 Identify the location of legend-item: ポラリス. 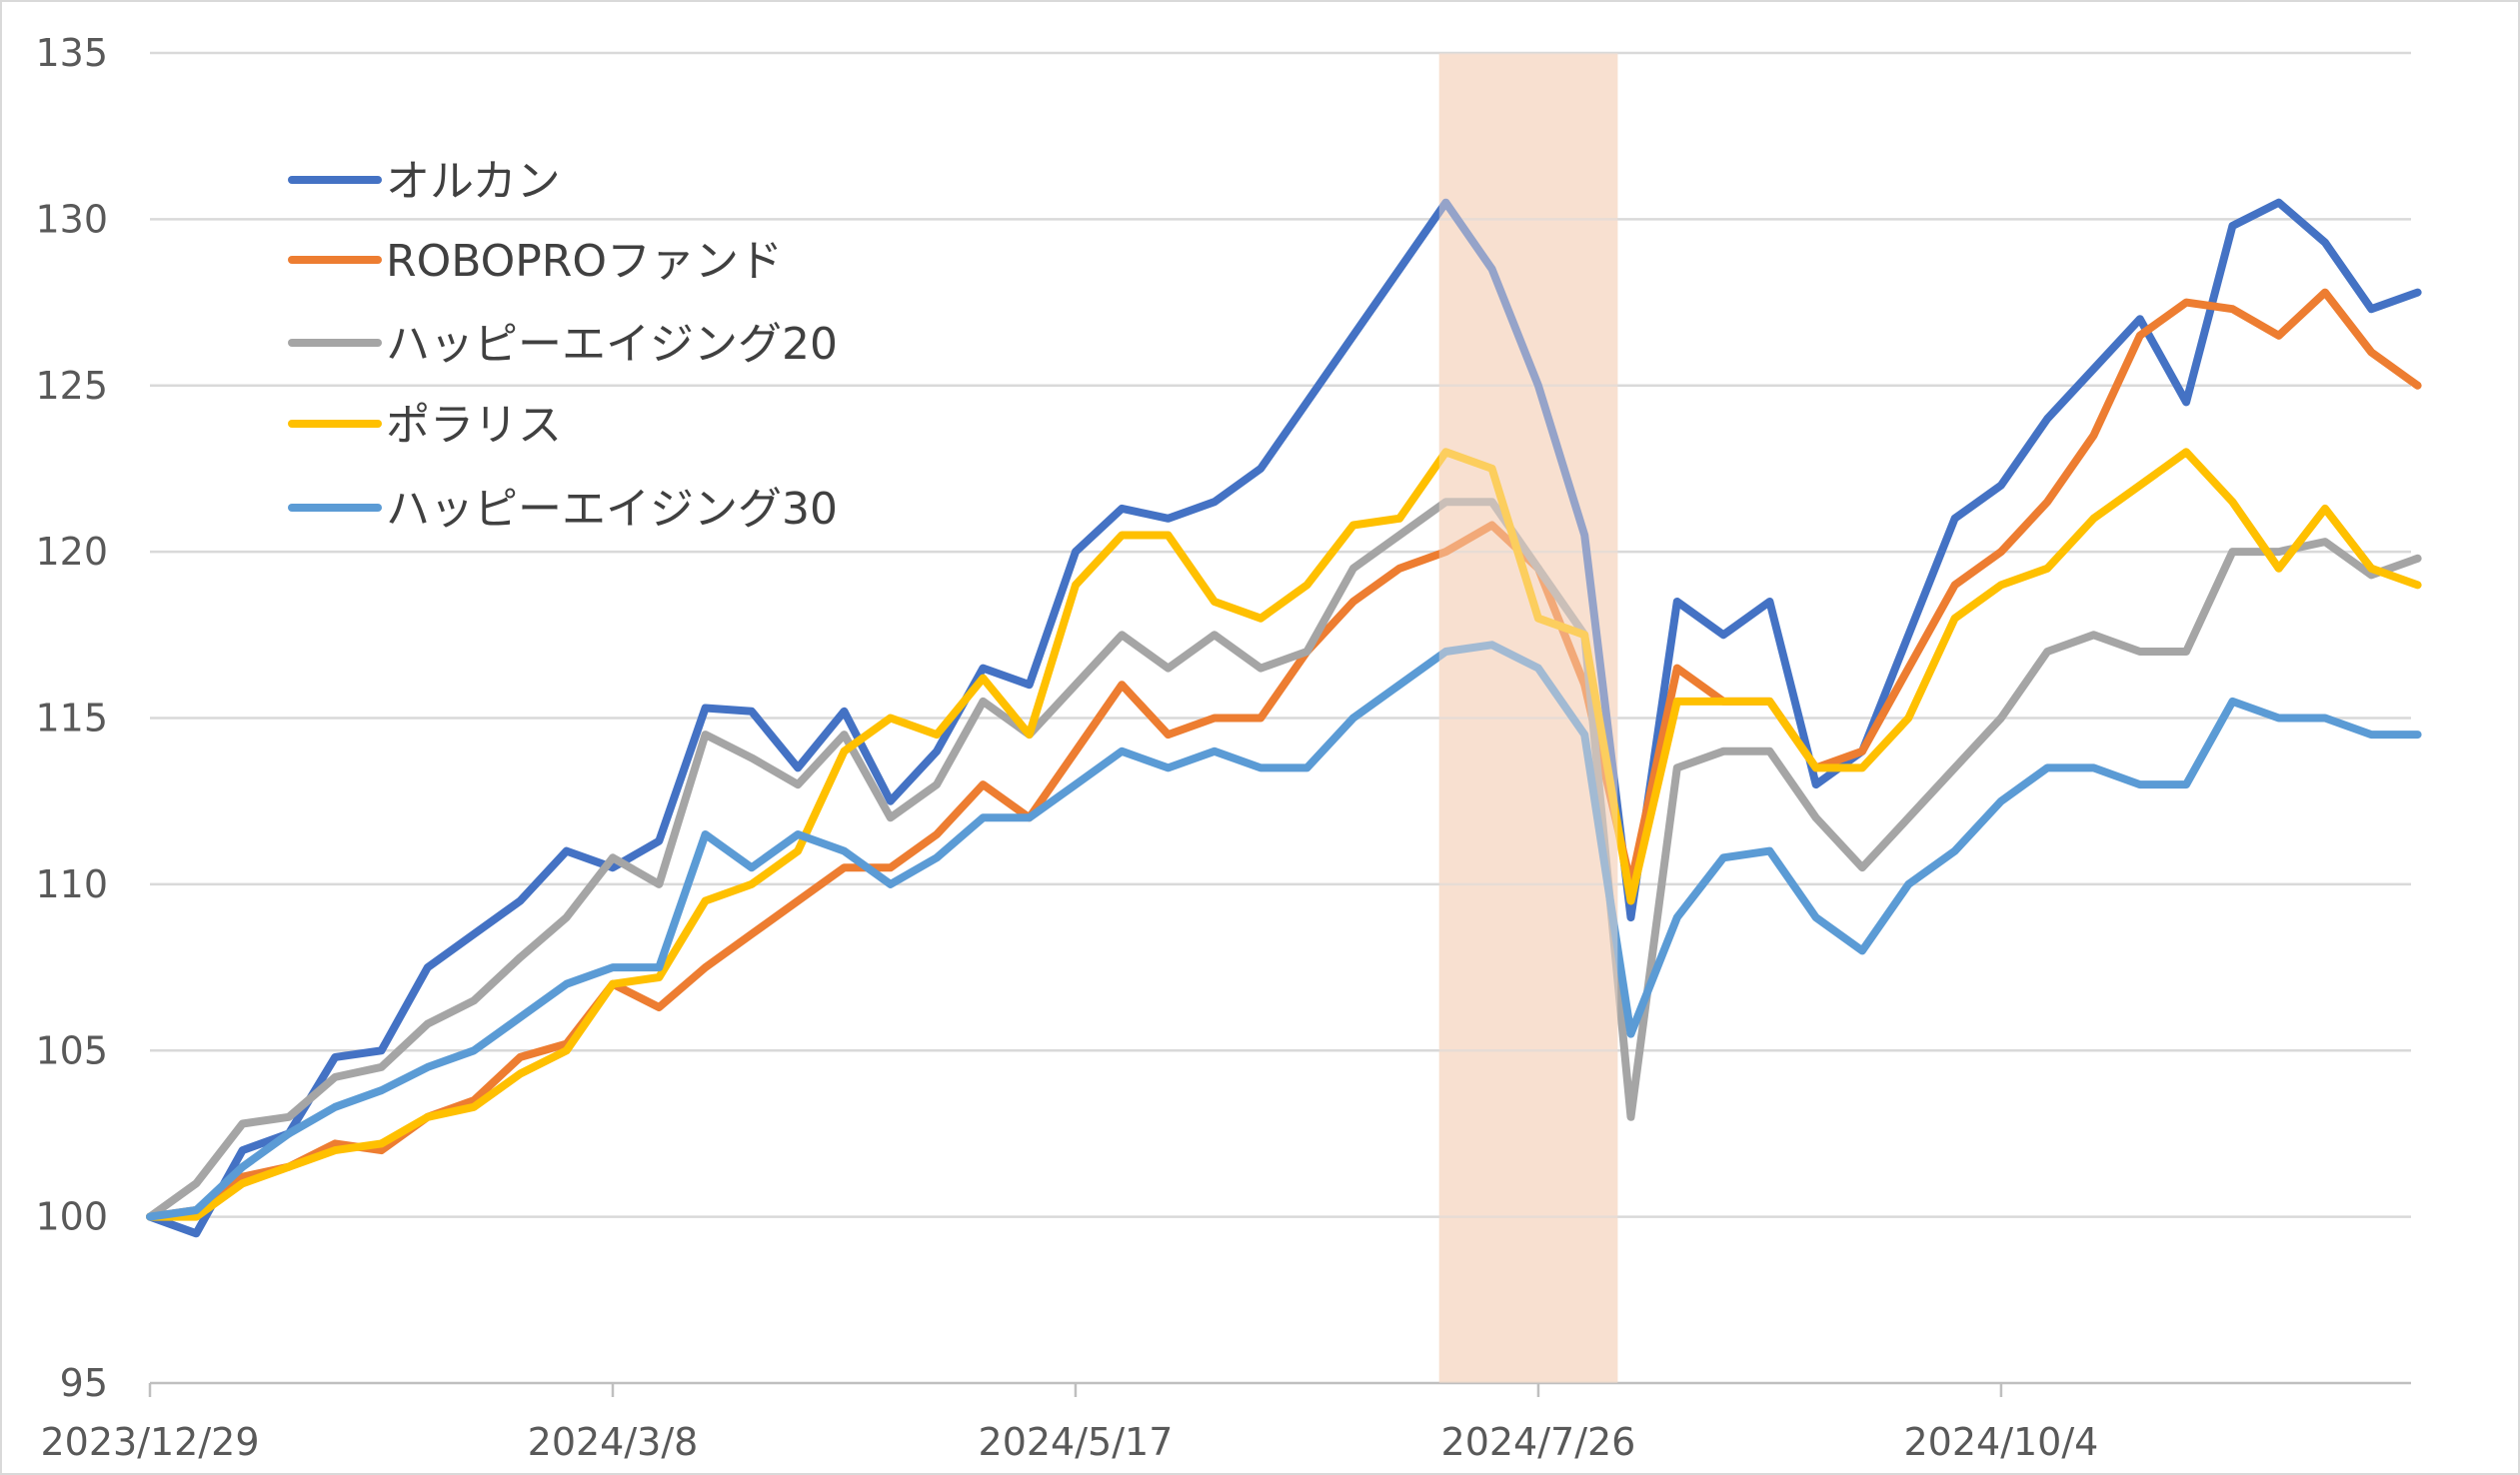
(425, 425).